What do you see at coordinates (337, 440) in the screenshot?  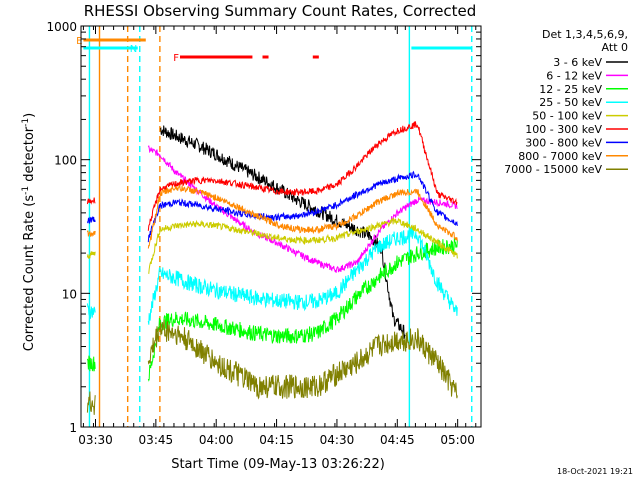 I see `x-tick-label: 04:30` at bounding box center [337, 440].